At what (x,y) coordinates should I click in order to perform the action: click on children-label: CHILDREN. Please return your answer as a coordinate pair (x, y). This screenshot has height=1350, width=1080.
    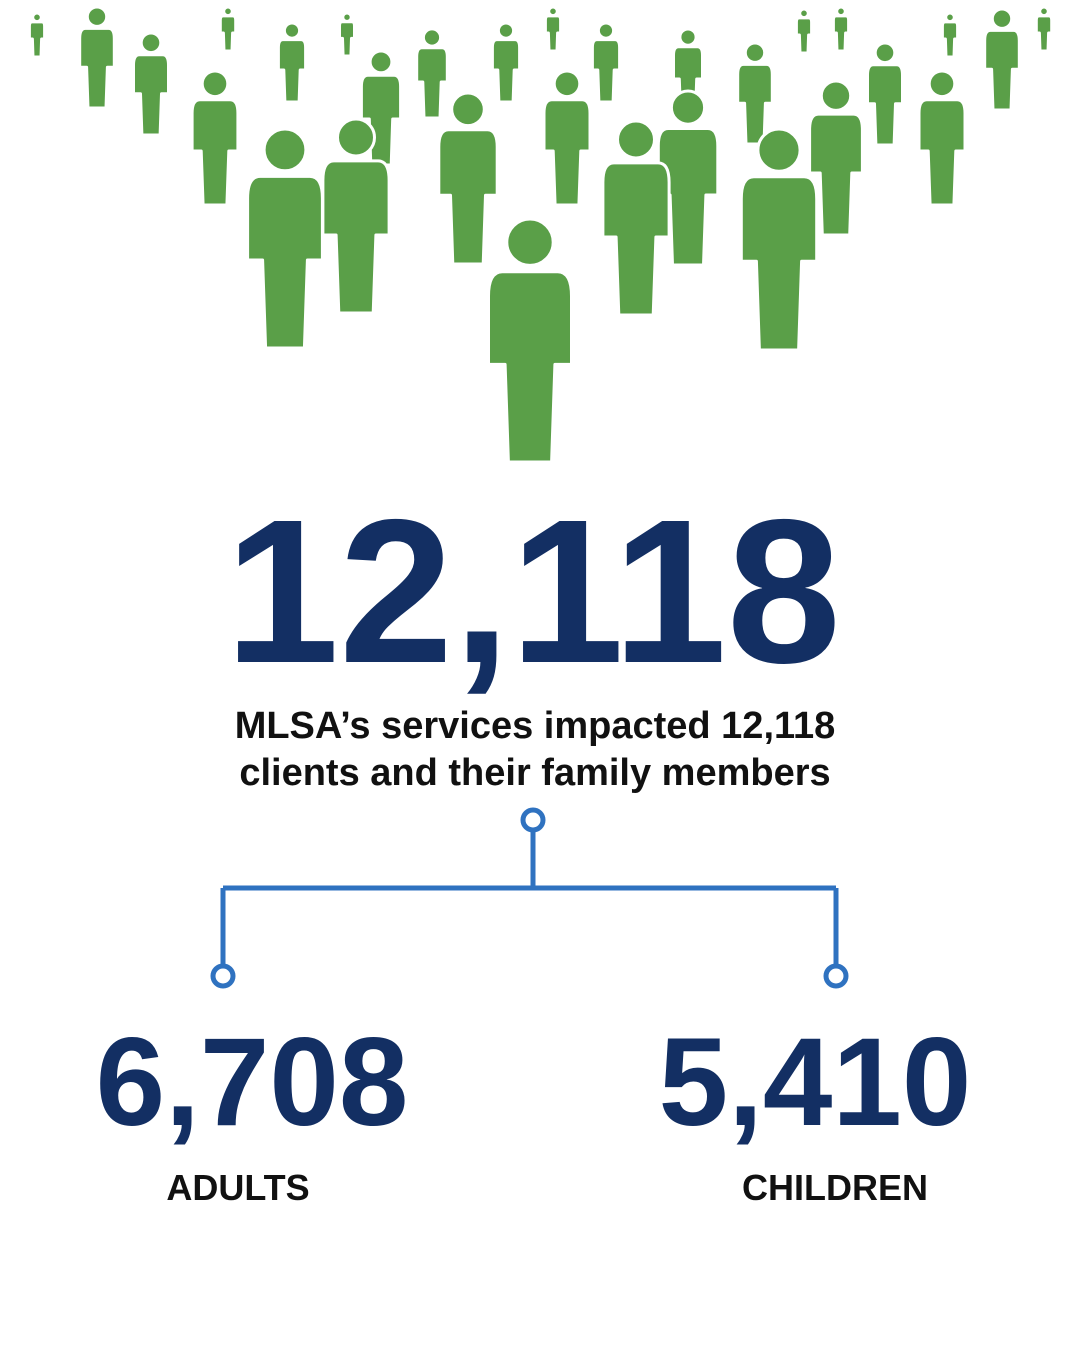
    Looking at the image, I should click on (835, 1187).